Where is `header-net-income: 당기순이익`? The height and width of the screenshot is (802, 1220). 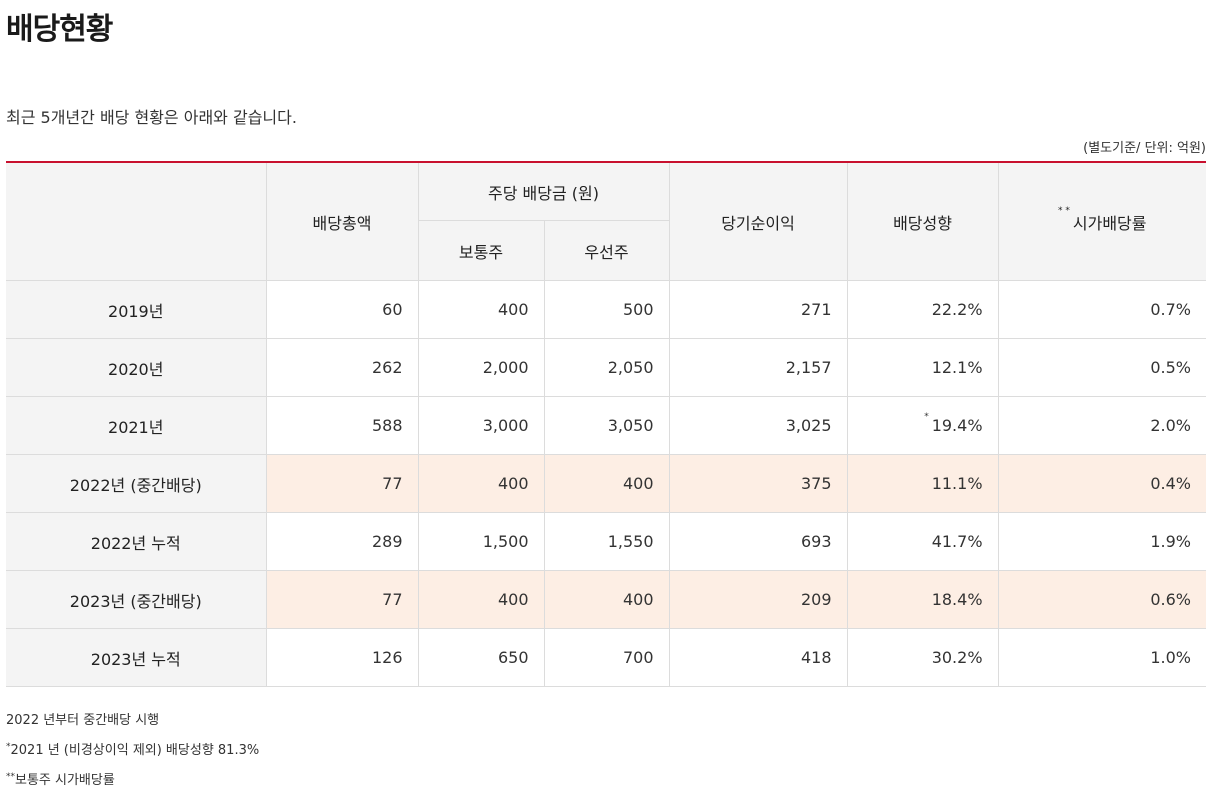
header-net-income: 당기순이익 is located at coordinates (758, 221).